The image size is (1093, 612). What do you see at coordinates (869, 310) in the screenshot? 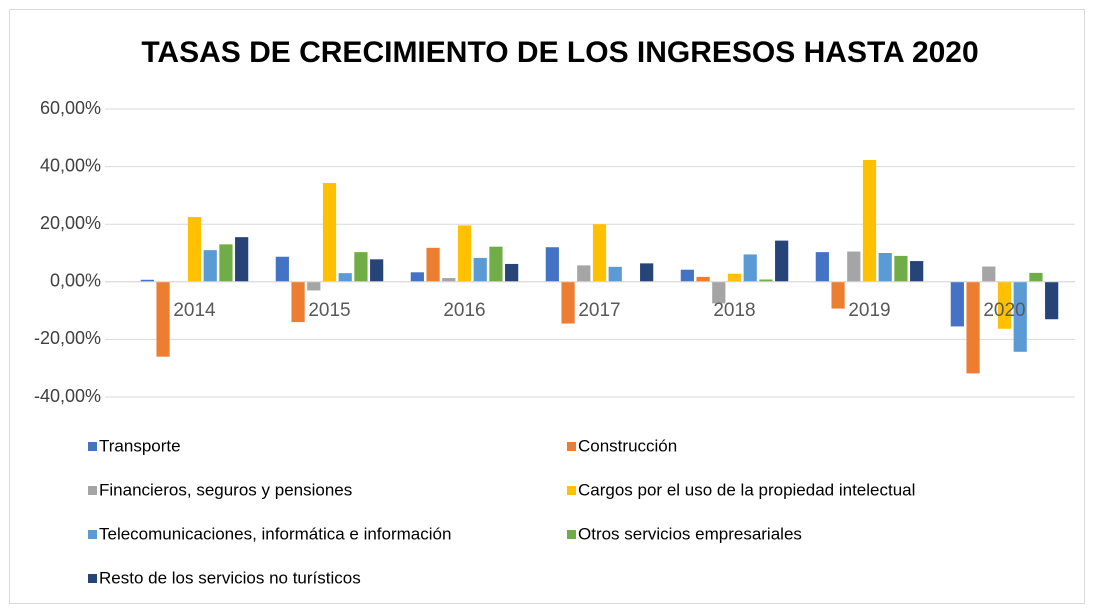
I see `x-tick-label: 2019` at bounding box center [869, 310].